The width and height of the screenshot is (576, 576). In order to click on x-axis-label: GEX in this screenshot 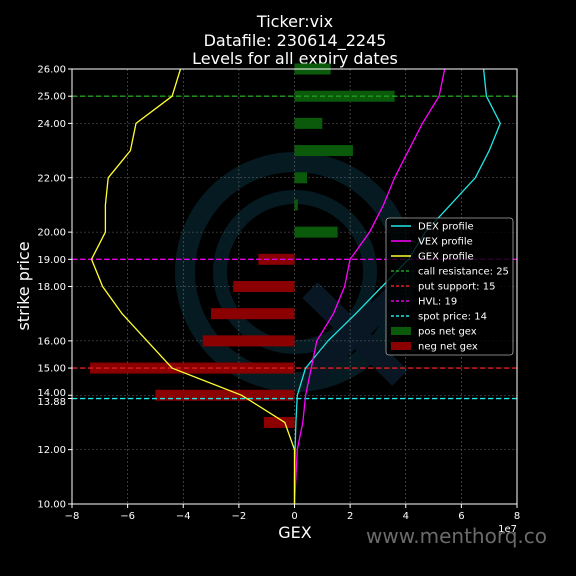, I will do `click(295, 532)`.